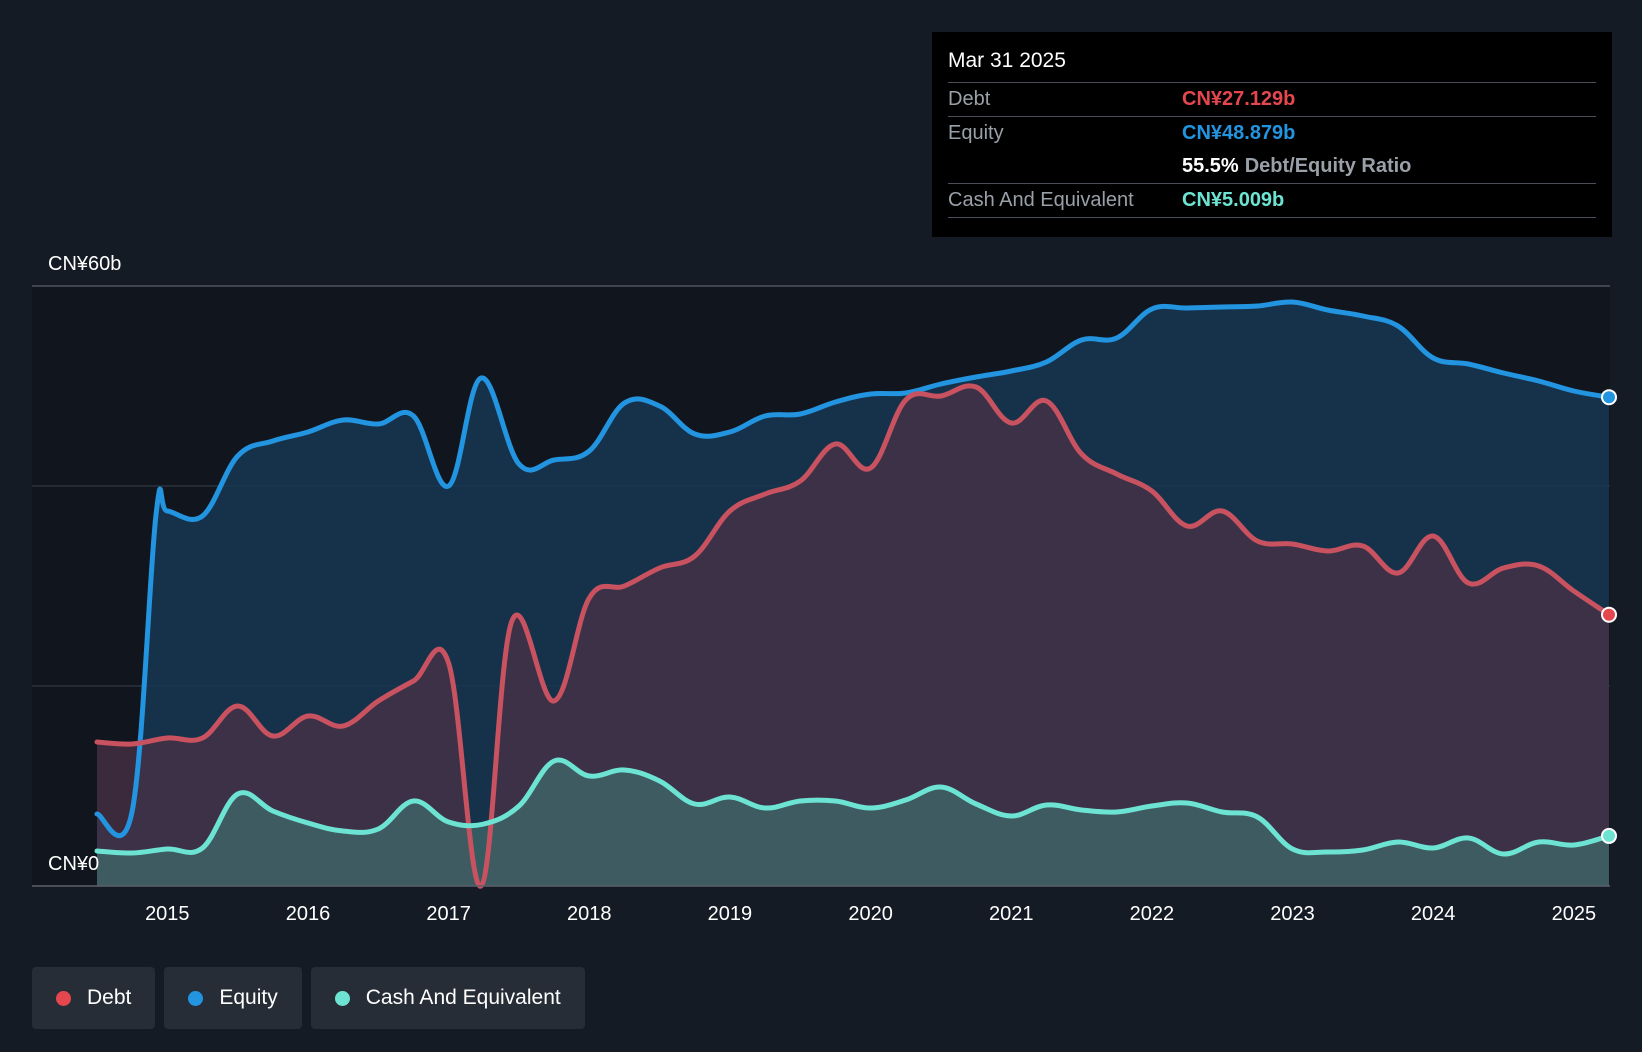  I want to click on x-tick-label: 2017, so click(448, 914).